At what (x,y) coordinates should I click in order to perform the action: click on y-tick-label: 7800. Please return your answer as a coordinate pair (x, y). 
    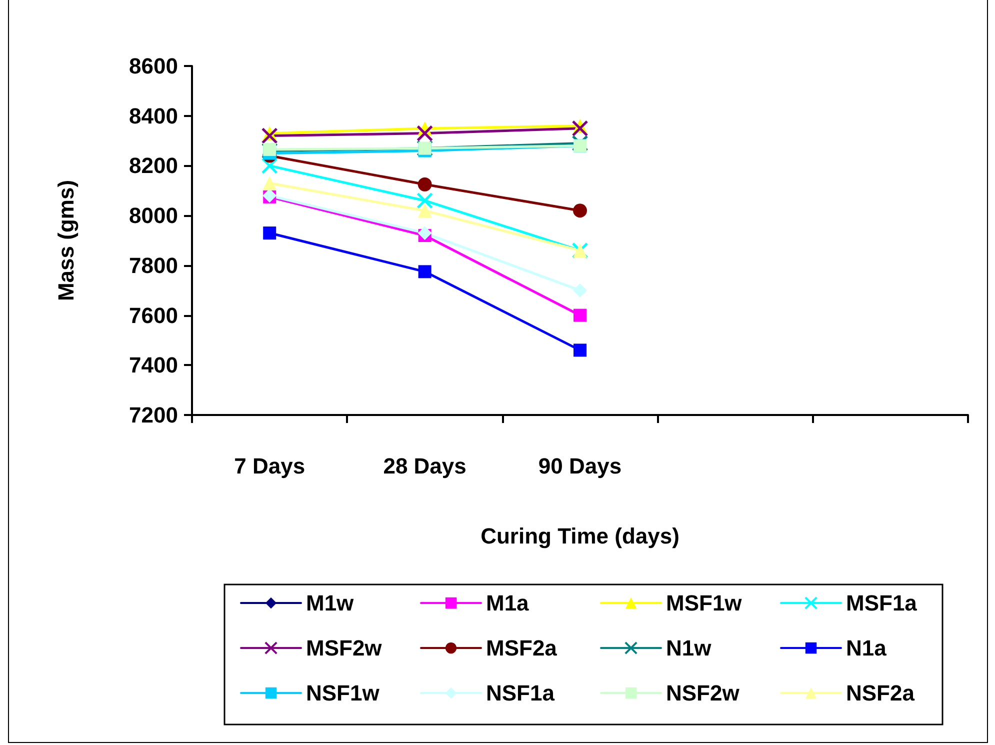
    Looking at the image, I should click on (153, 265).